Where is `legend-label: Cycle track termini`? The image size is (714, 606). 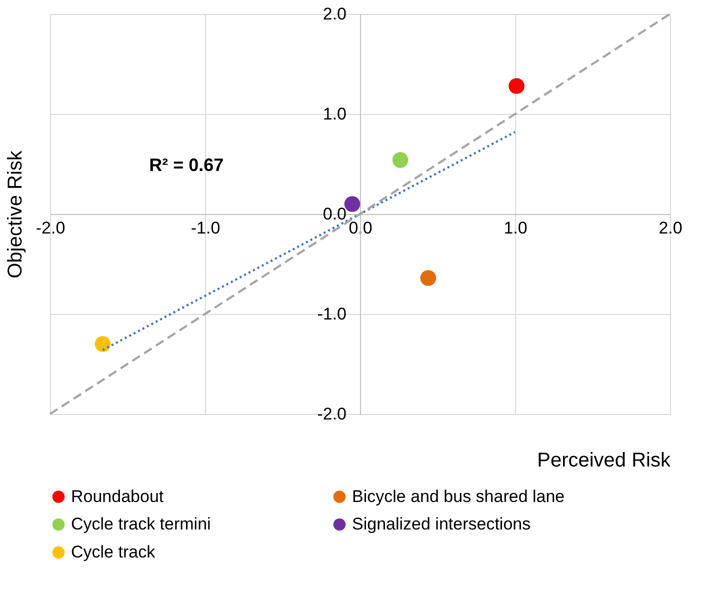 legend-label: Cycle track termini is located at coordinates (141, 524).